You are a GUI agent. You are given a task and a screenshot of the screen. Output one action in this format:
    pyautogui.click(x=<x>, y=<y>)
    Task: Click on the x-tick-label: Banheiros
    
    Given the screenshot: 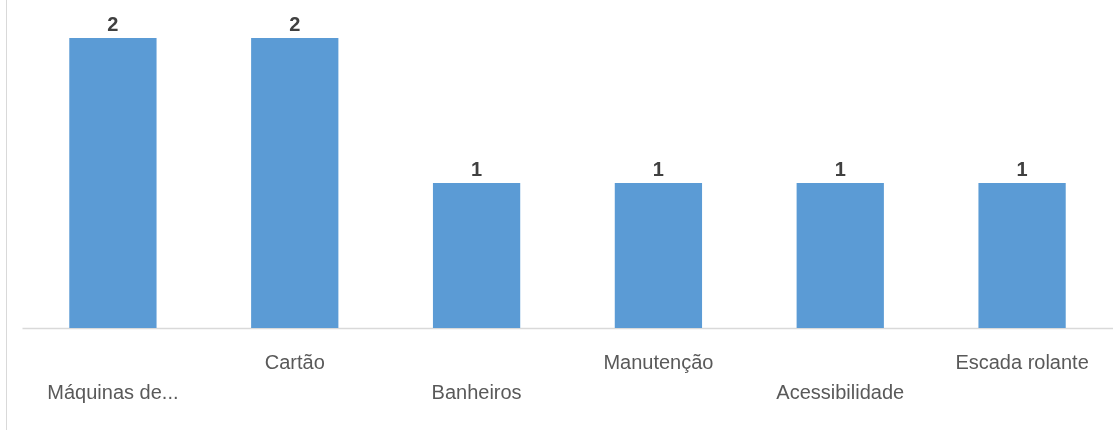 What is the action you would take?
    pyautogui.click(x=476, y=391)
    